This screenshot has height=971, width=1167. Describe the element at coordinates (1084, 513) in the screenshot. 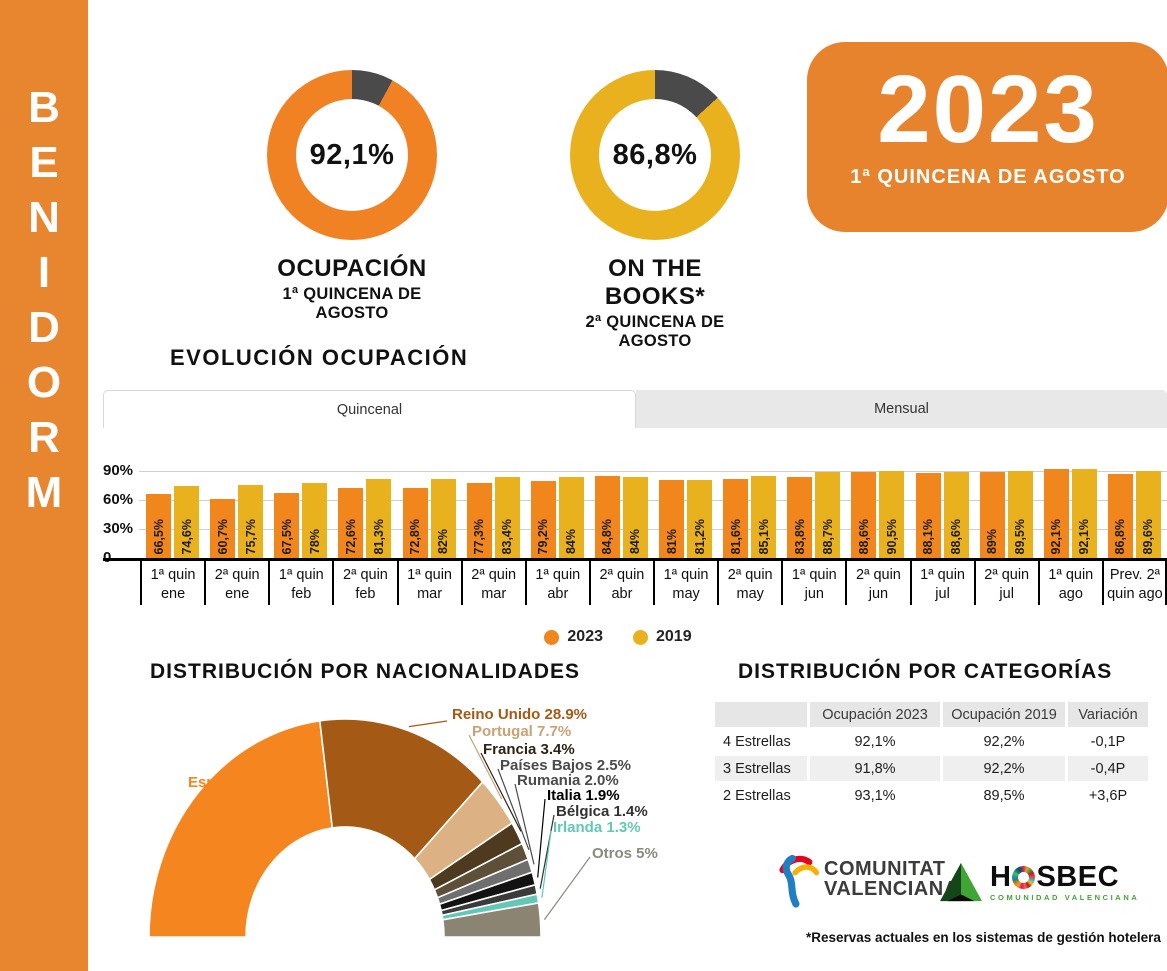

I see `bar-2019: 92,1%` at that location.